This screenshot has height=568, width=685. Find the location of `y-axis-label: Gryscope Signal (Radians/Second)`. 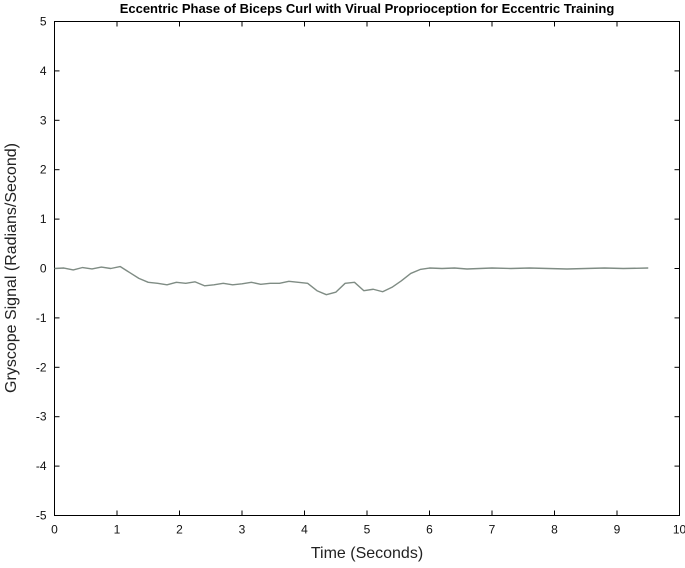

y-axis-label: Gryscope Signal (Radians/Second) is located at coordinates (11, 268).